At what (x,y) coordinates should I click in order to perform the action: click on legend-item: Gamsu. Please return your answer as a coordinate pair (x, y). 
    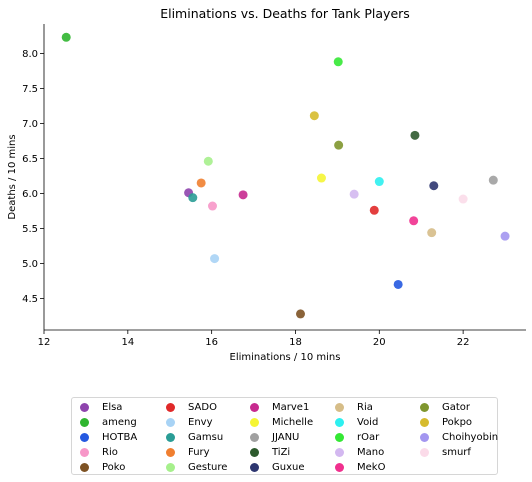
    Looking at the image, I should click on (190, 437).